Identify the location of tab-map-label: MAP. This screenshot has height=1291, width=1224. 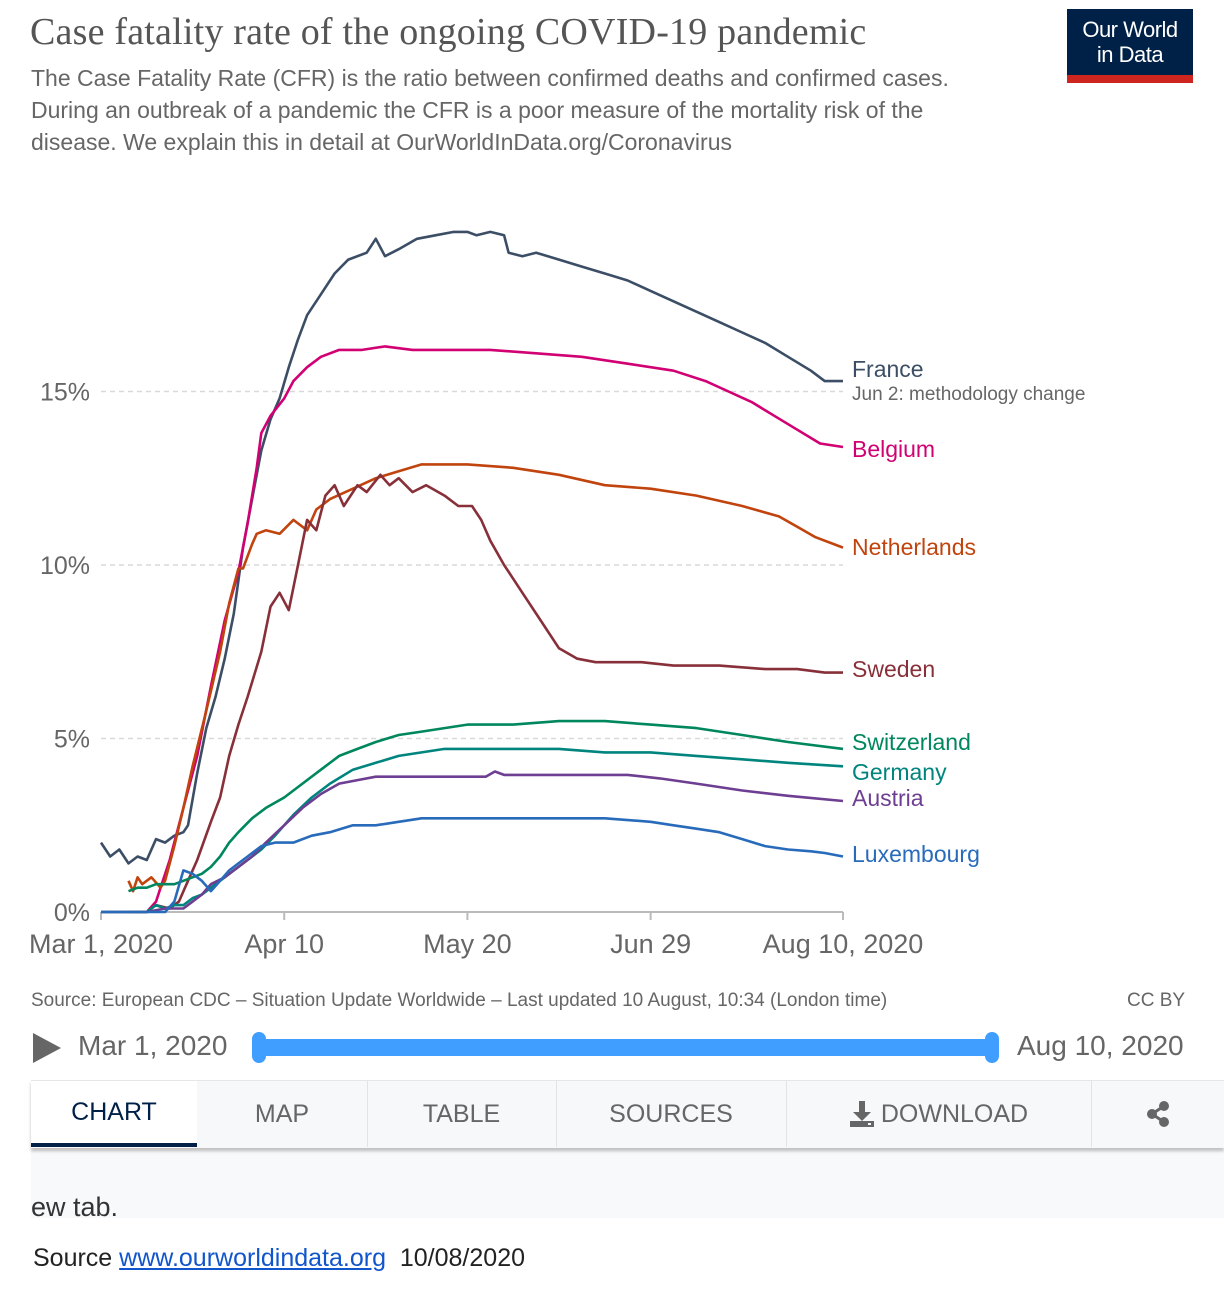
(282, 1113).